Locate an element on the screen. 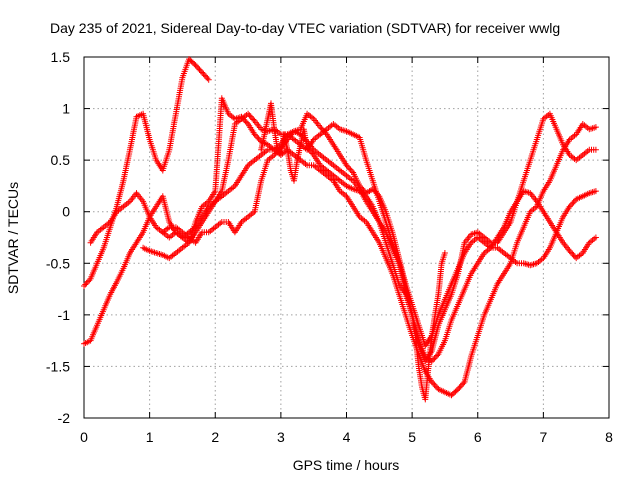  x-tick-label: 8 is located at coordinates (609, 437).